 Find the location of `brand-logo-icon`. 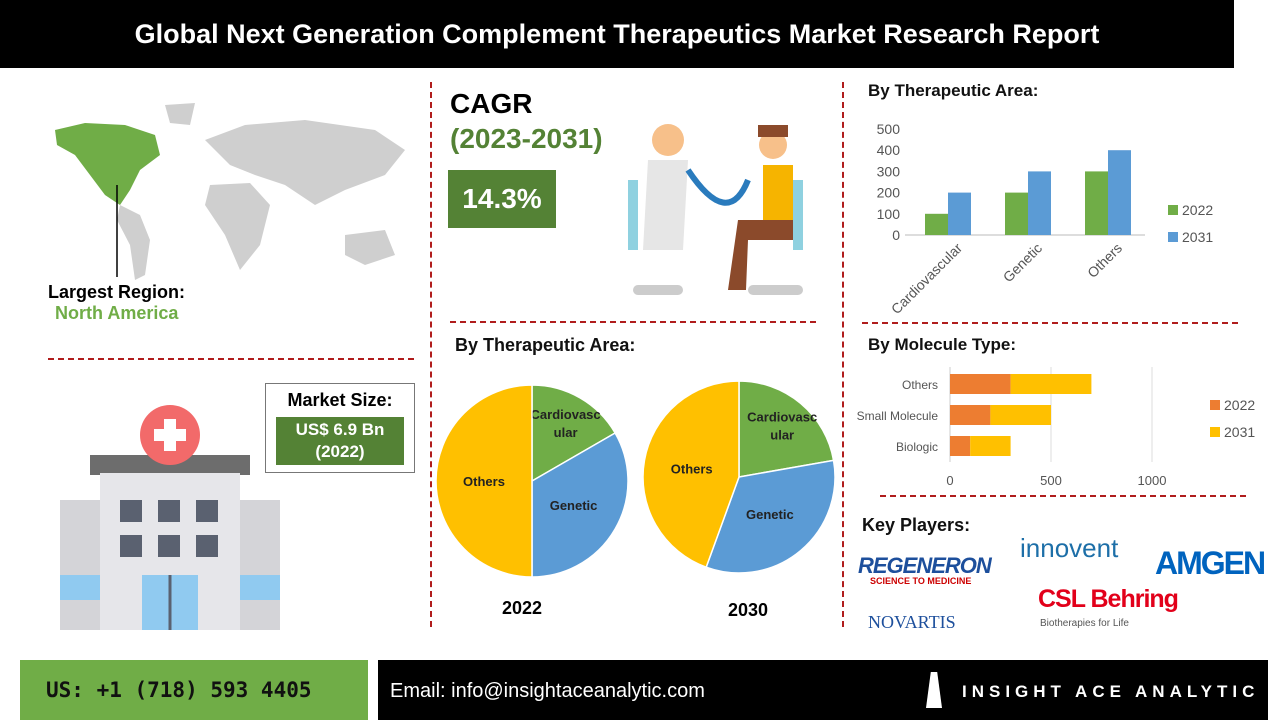

brand-logo-icon is located at coordinates (934, 690).